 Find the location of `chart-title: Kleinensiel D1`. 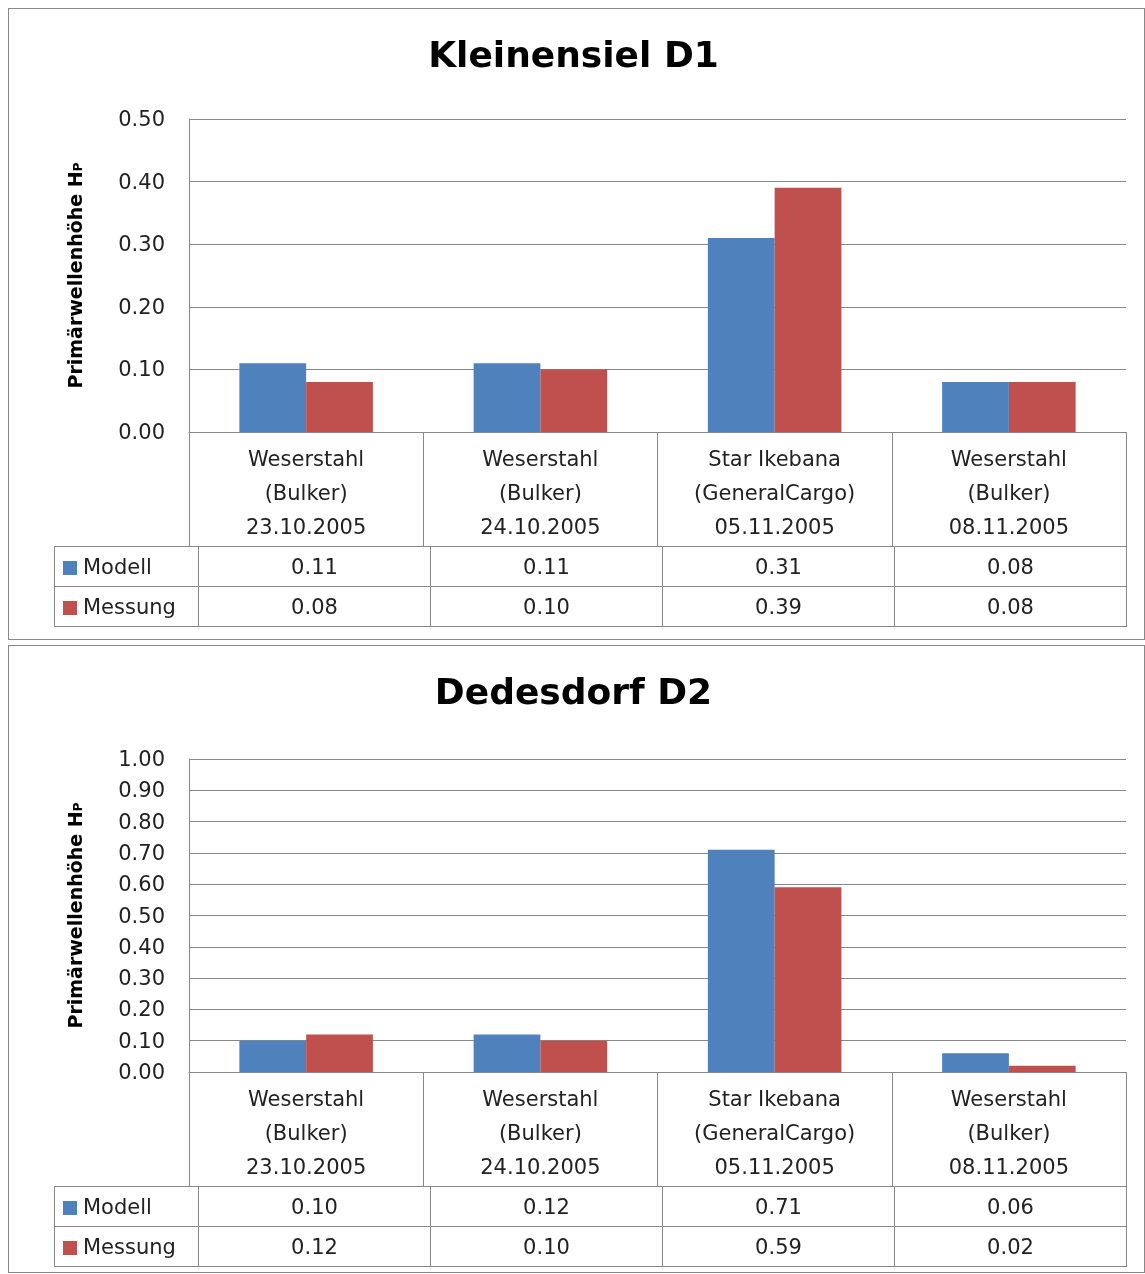

chart-title: Kleinensiel D1 is located at coordinates (573, 54).